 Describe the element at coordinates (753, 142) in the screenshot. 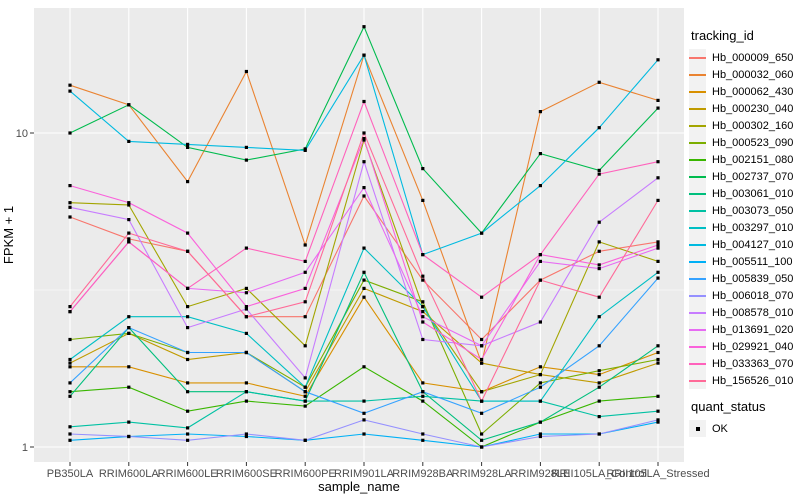

I see `legend-item-label: Hb_000523_090` at that location.